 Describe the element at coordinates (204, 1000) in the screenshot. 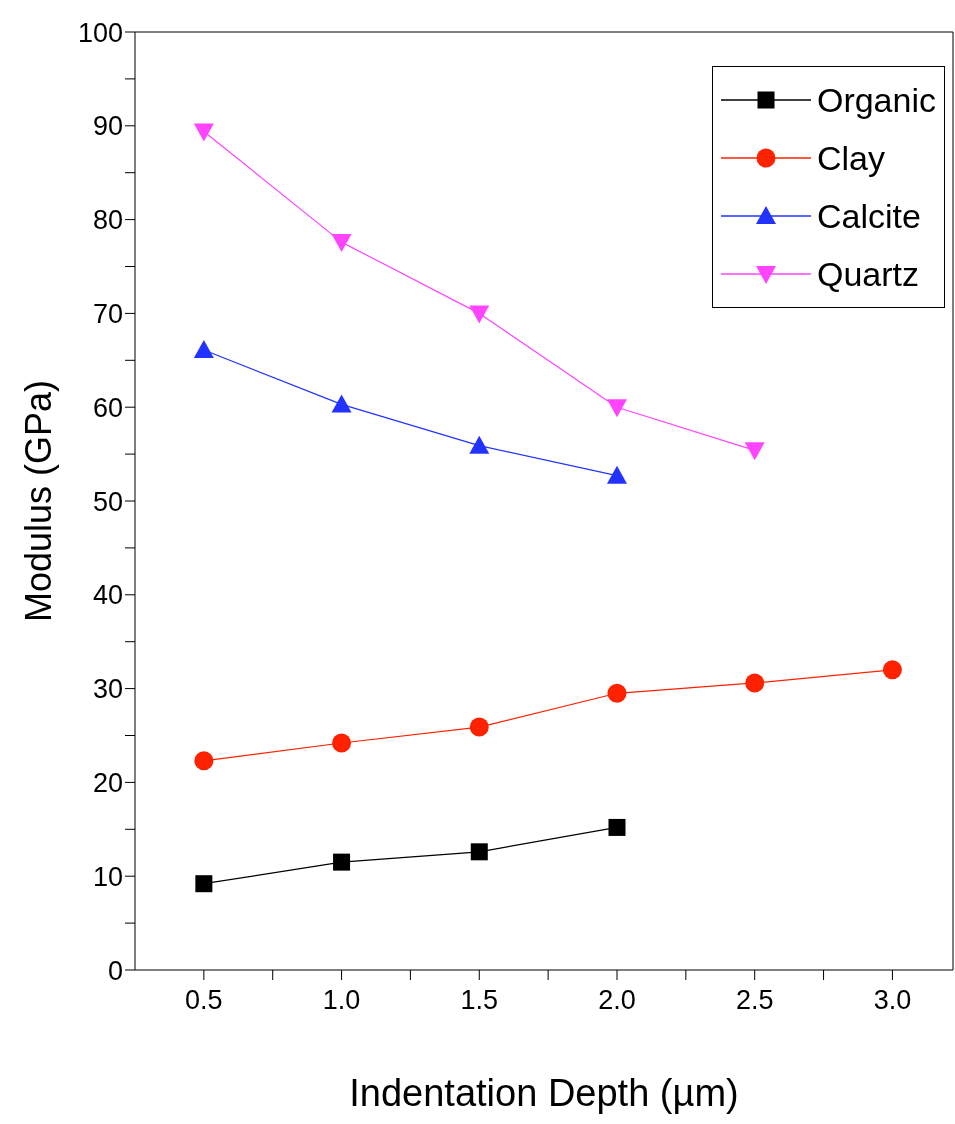

I see `x-tick-label: 0.5` at that location.